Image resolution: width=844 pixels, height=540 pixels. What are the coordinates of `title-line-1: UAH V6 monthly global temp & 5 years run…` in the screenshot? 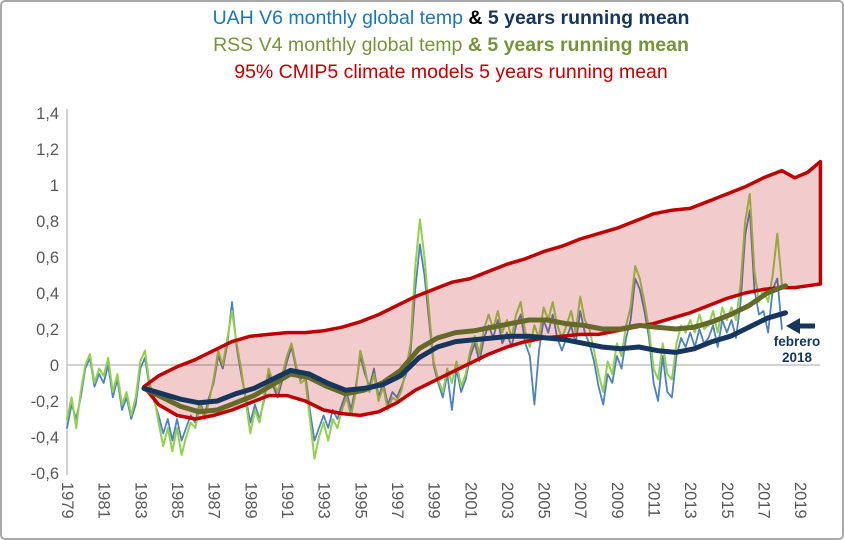 It's located at (451, 18).